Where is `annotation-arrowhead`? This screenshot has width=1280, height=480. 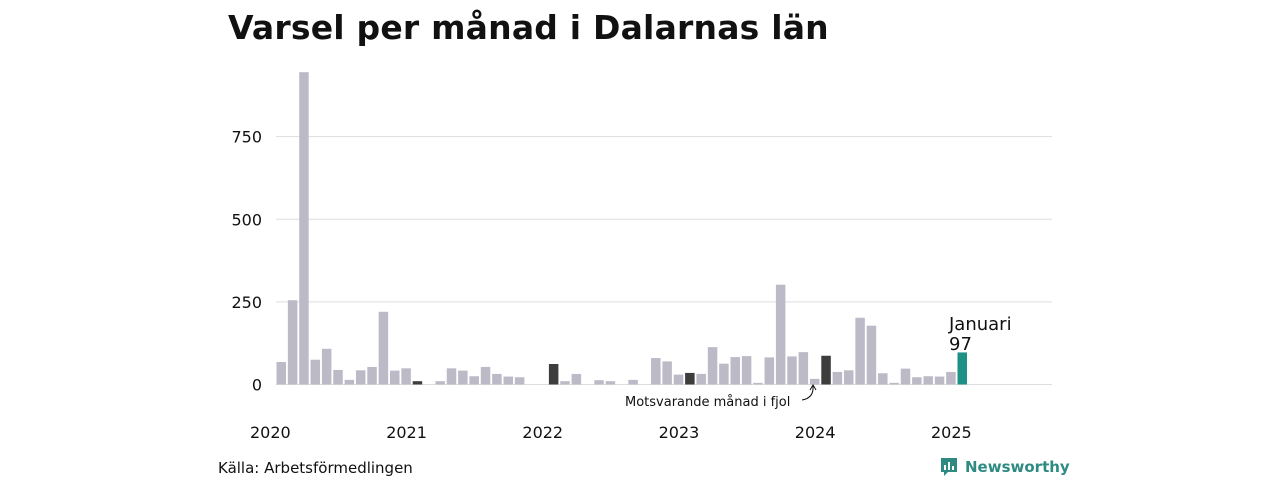
annotation-arrowhead is located at coordinates (813, 387).